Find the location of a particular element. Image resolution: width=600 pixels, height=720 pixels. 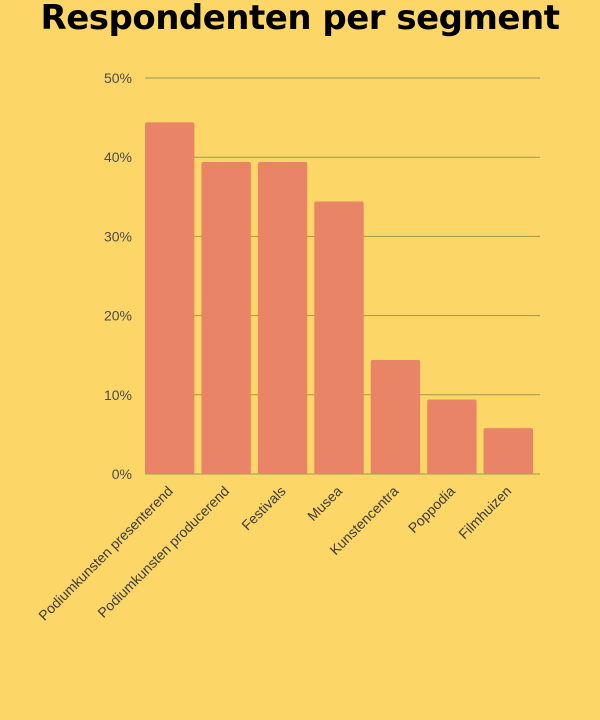

y-tick-label: 20% is located at coordinates (118, 316).